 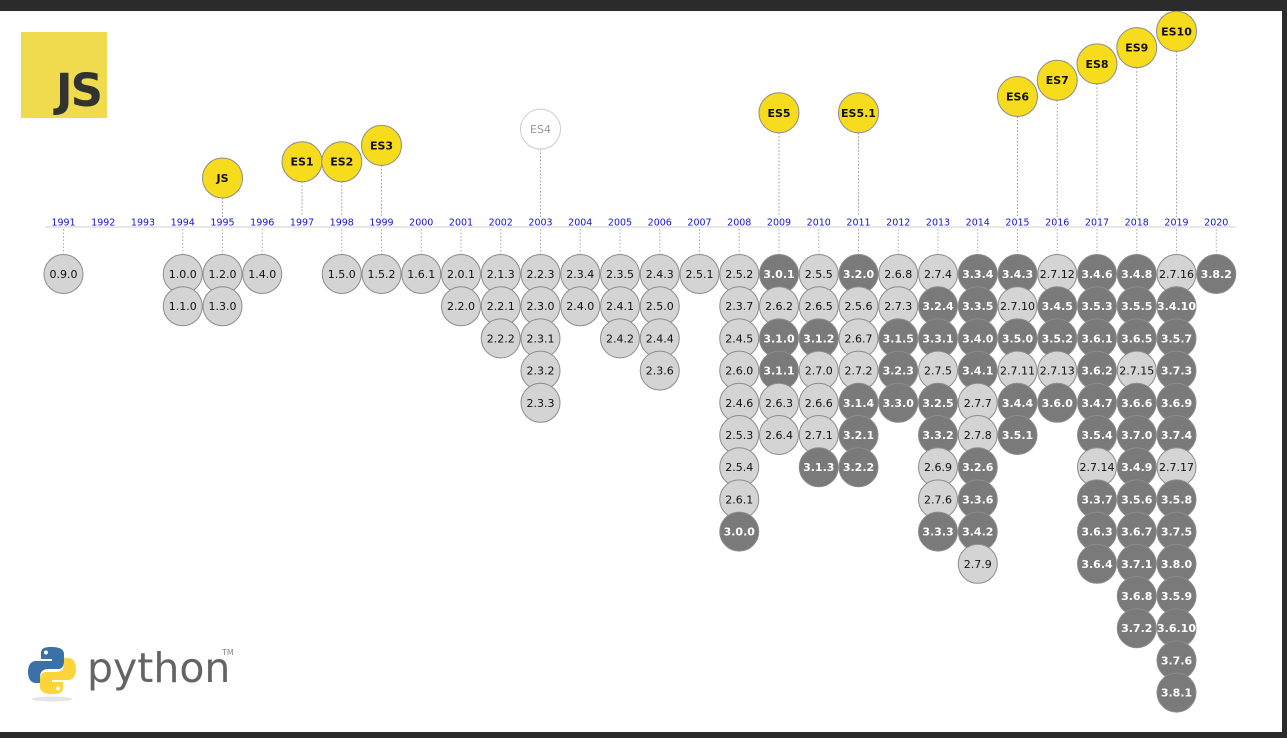 I want to click on python-version-node: 2.7.9, so click(x=977, y=563).